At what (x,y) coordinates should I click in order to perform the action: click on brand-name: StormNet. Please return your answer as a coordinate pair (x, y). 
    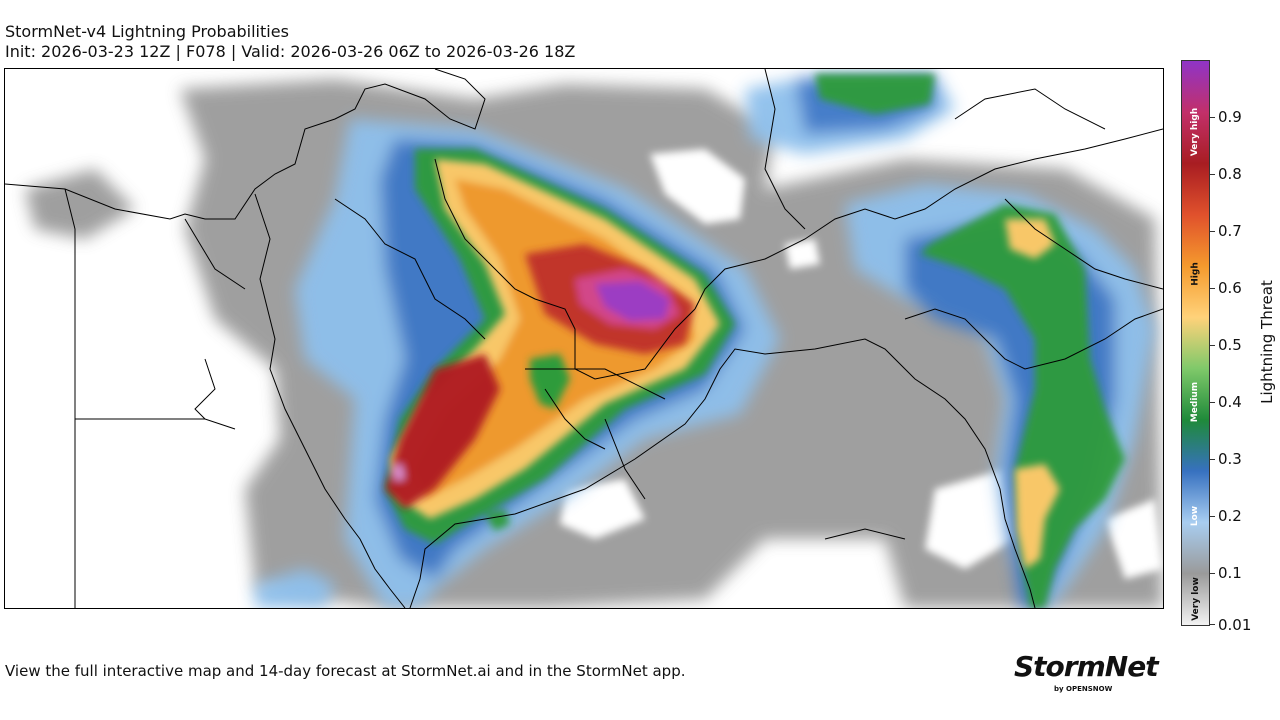
    Looking at the image, I should click on (1086, 666).